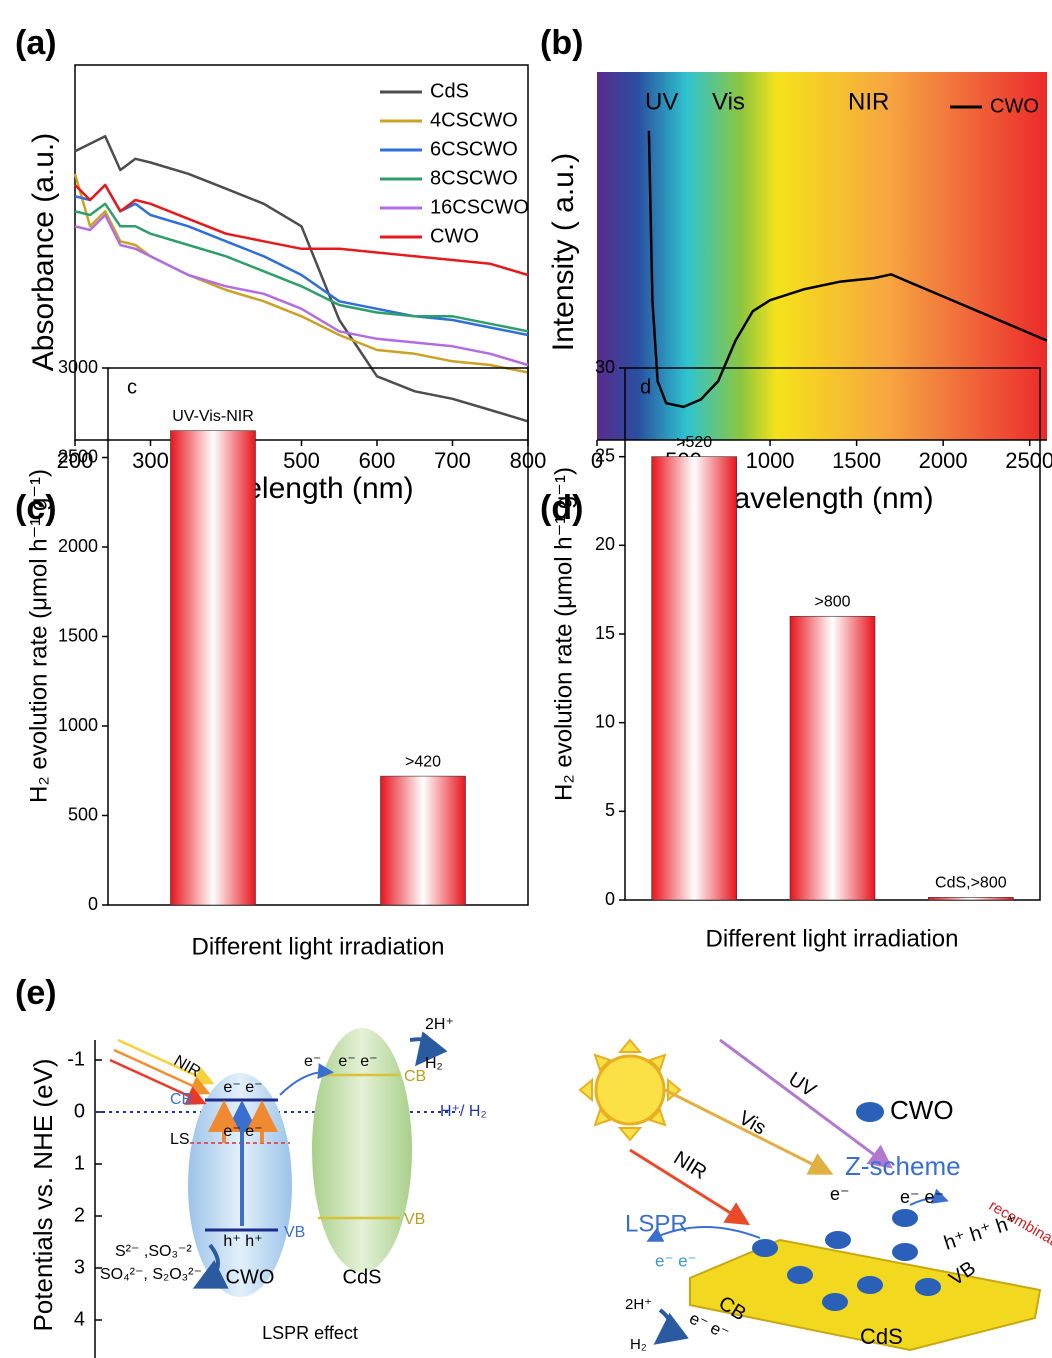 The height and width of the screenshot is (1358, 1052). I want to click on y-tick-label: 10, so click(605, 721).